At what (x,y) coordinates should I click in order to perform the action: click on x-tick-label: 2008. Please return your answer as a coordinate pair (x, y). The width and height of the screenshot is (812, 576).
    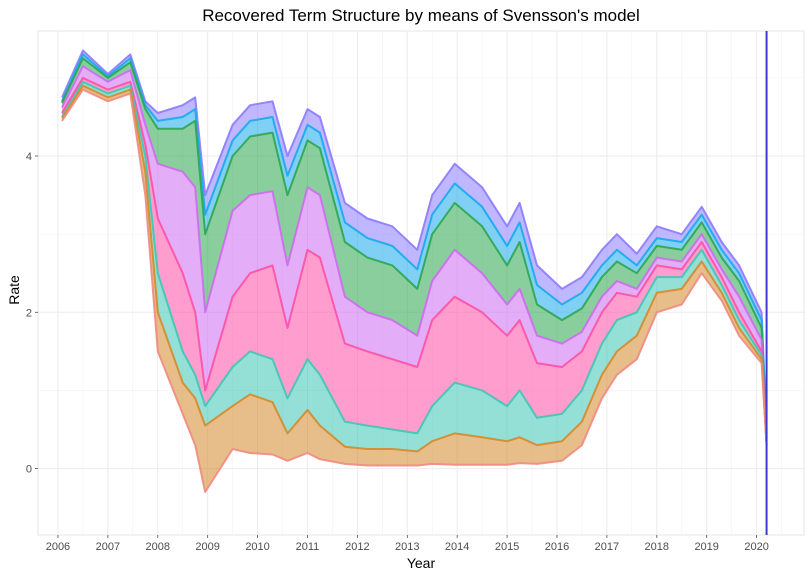
    Looking at the image, I should click on (158, 547).